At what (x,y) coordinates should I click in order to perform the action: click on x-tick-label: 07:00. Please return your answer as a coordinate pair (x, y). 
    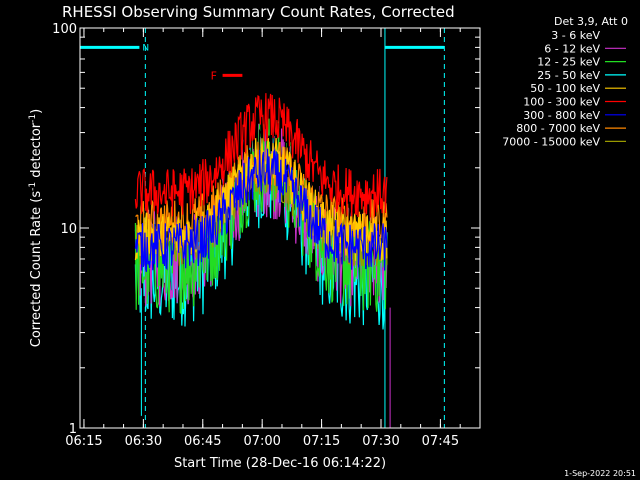
    Looking at the image, I should click on (261, 441).